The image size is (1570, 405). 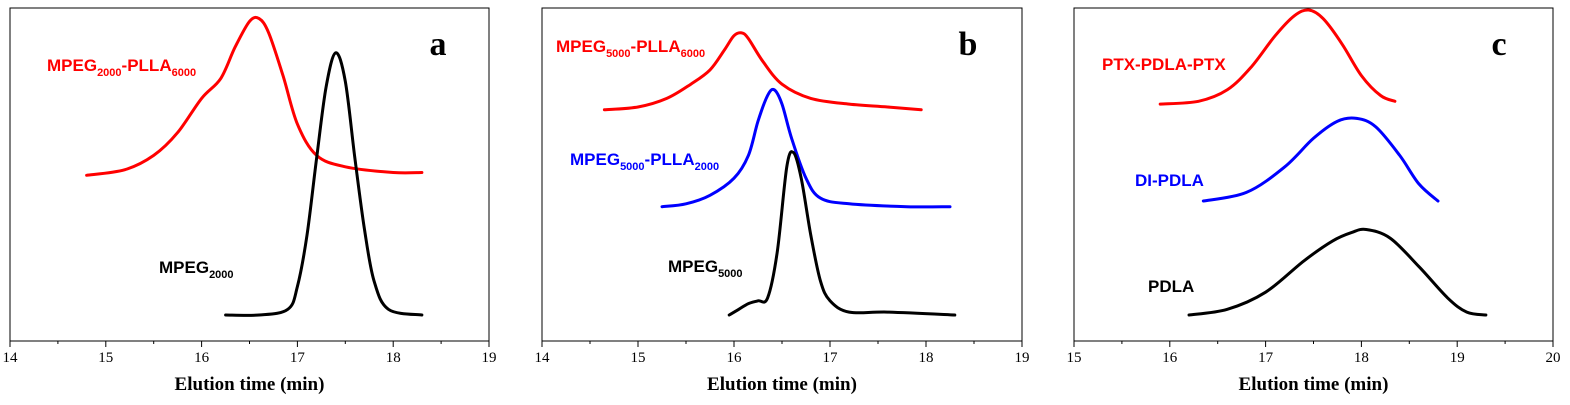 I want to click on series-label: PTX-PDLA-PTX, so click(x=1164, y=64).